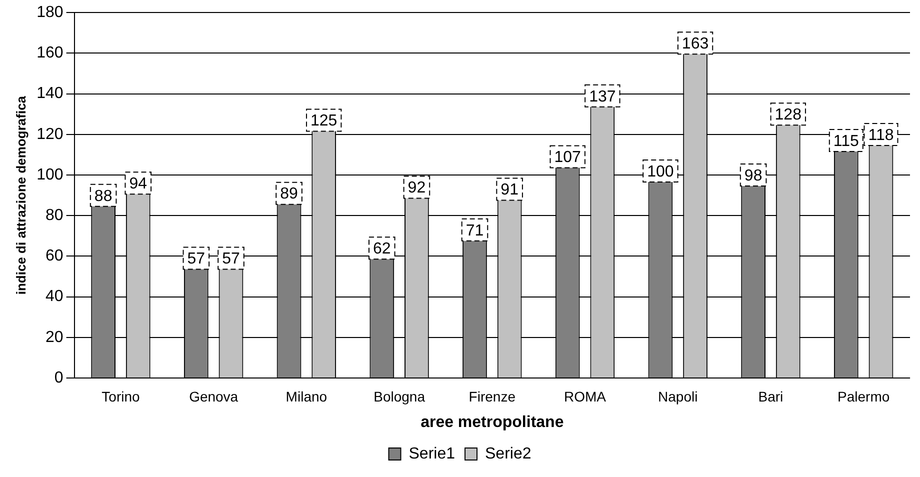 This screenshot has width=920, height=477. I want to click on data-label: 91, so click(509, 190).